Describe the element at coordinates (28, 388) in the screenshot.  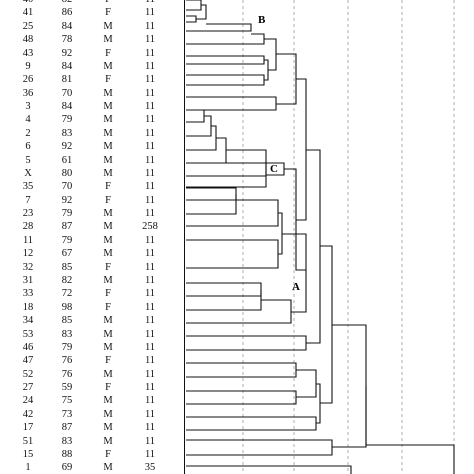
I see `cell-id: 27` at that location.